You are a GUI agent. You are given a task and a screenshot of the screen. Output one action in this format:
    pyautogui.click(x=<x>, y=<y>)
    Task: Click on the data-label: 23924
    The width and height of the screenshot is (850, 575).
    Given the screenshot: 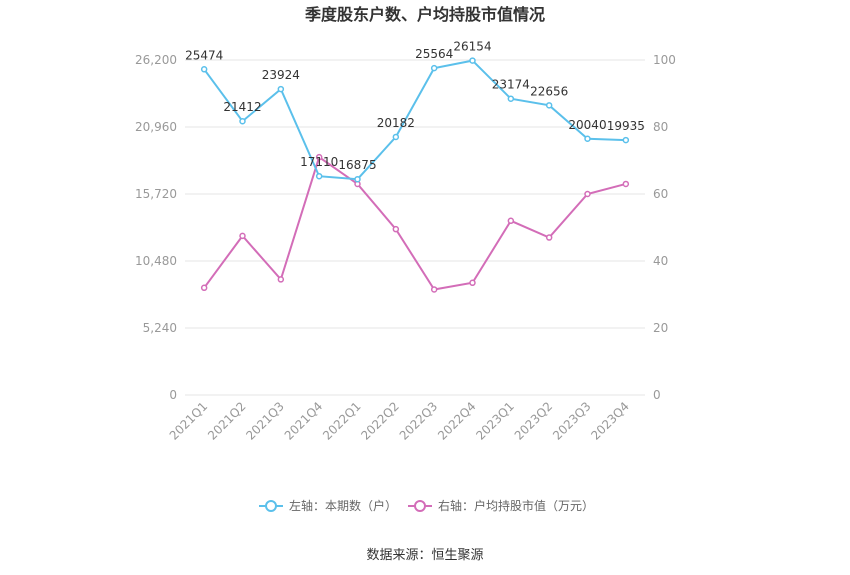 What is the action you would take?
    pyautogui.click(x=281, y=75)
    